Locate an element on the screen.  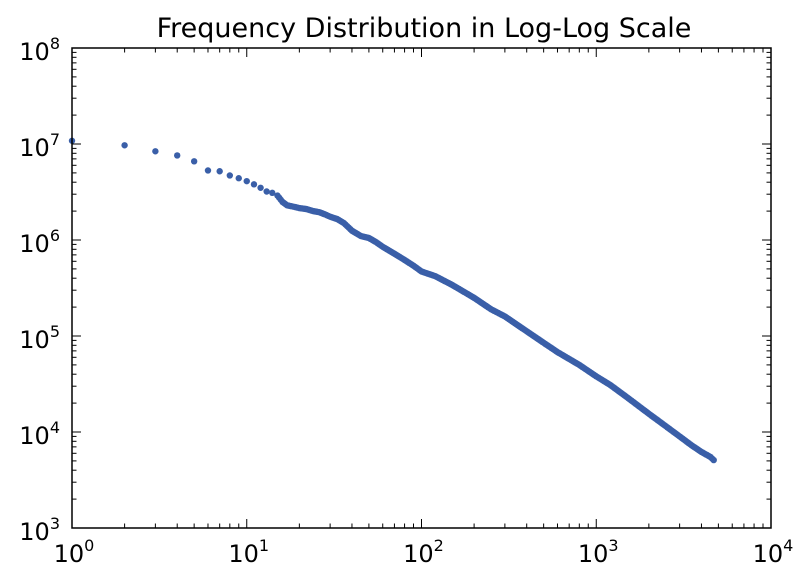
x-tick-label: 10⁰ is located at coordinates (74, 552).